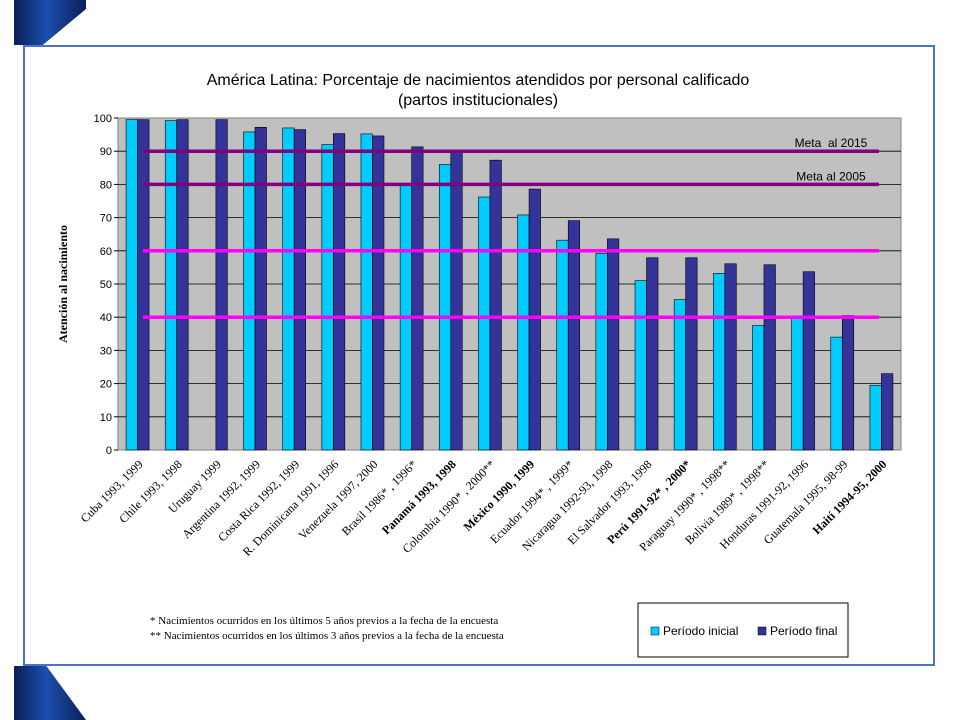  I want to click on reference-line-label: Meta al 2015, so click(831, 143).